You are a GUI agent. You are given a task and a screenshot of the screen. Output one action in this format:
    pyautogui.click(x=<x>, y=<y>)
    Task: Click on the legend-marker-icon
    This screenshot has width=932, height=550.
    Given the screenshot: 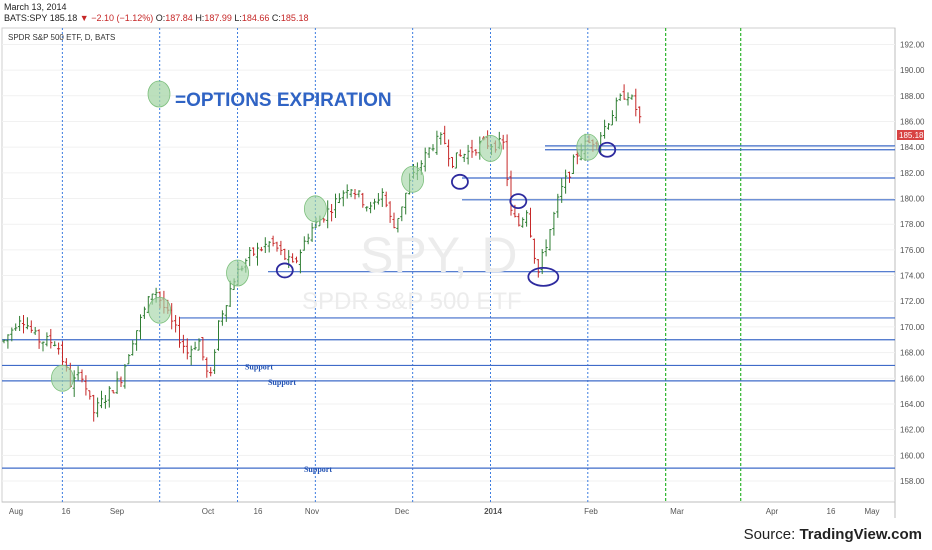 What is the action you would take?
    pyautogui.click(x=159, y=94)
    